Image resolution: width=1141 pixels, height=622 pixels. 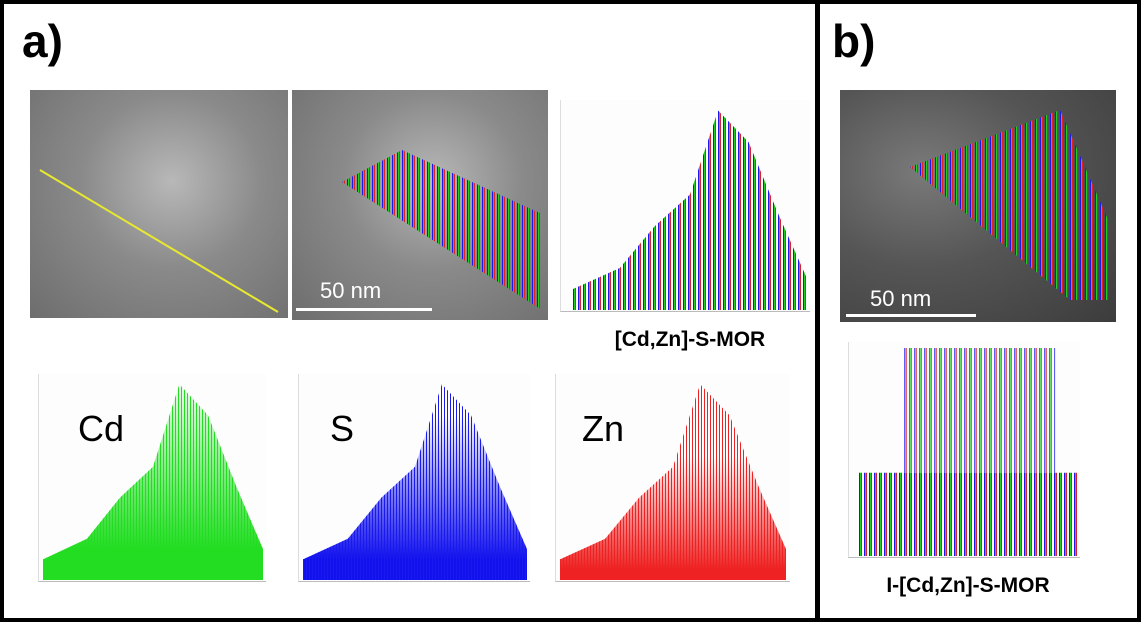 What do you see at coordinates (1010, 205) in the screenshot?
I see `overlay-profile` at bounding box center [1010, 205].